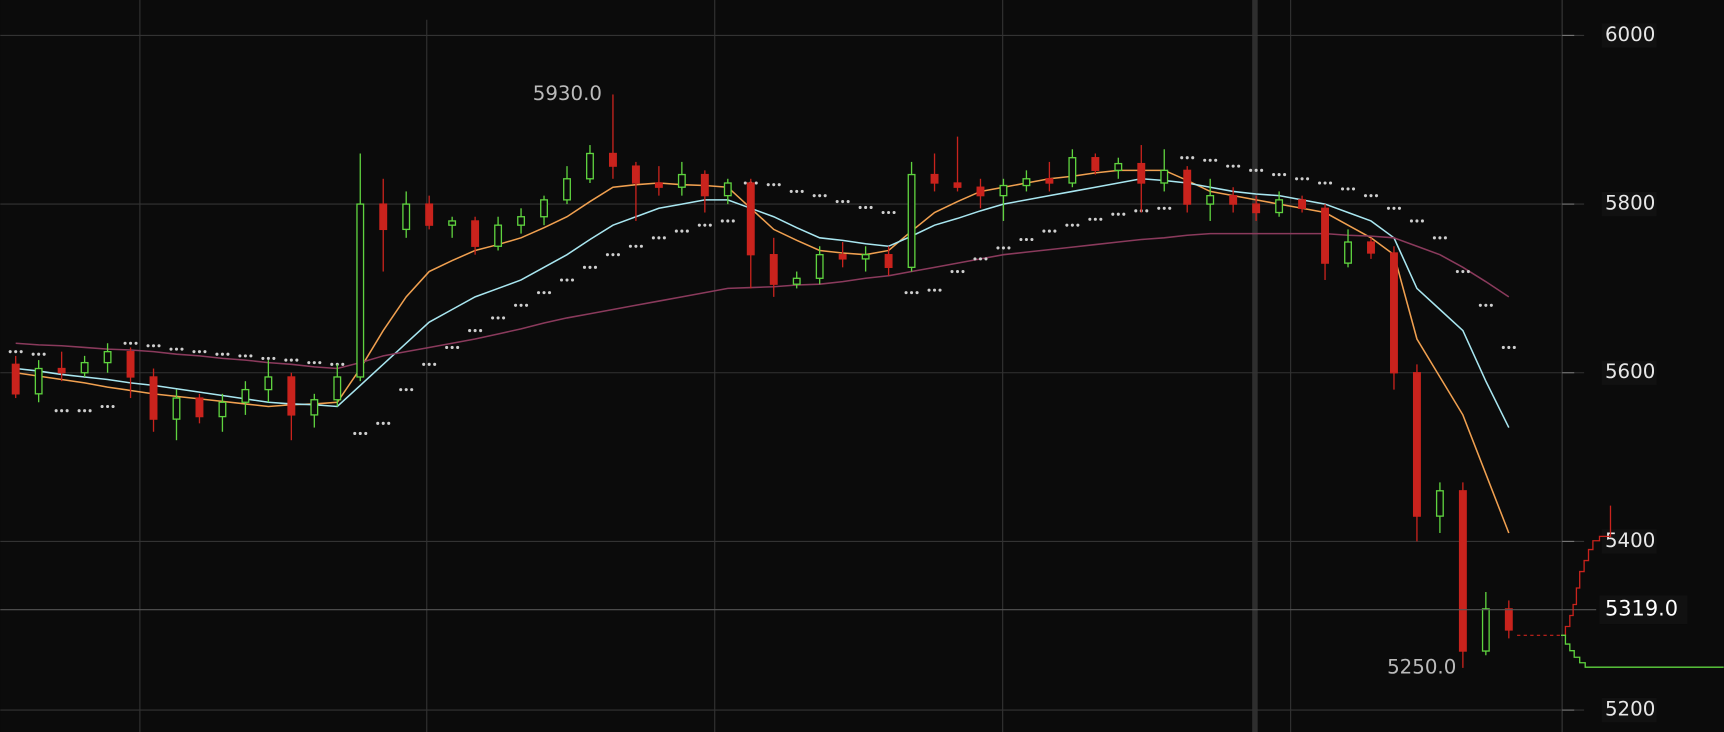  Describe the element at coordinates (1630, 34) in the screenshot. I see `y-tick-label: 6000` at that location.